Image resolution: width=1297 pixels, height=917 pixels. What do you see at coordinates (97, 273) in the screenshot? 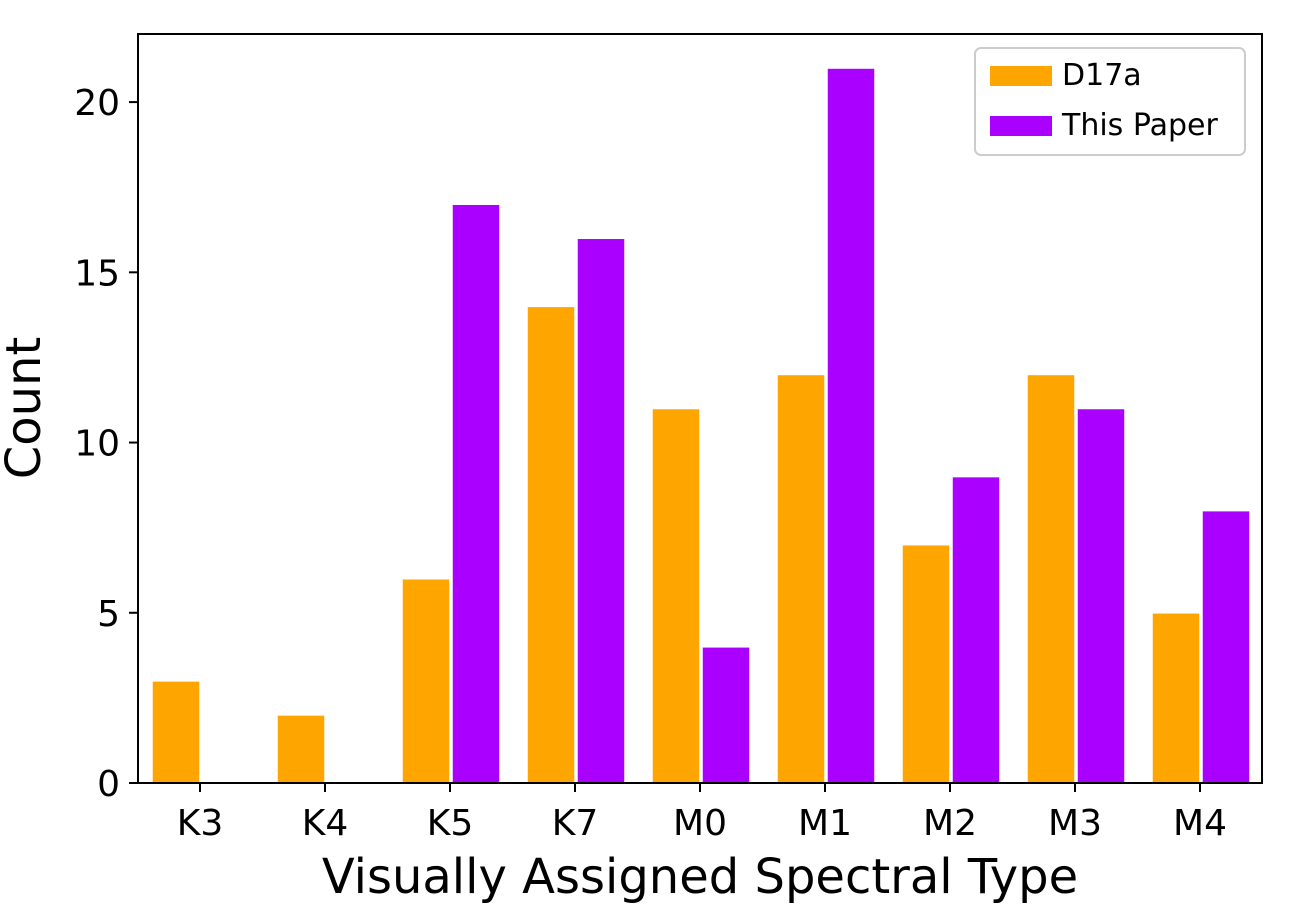
I see `y-tick-label: 15` at bounding box center [97, 273].